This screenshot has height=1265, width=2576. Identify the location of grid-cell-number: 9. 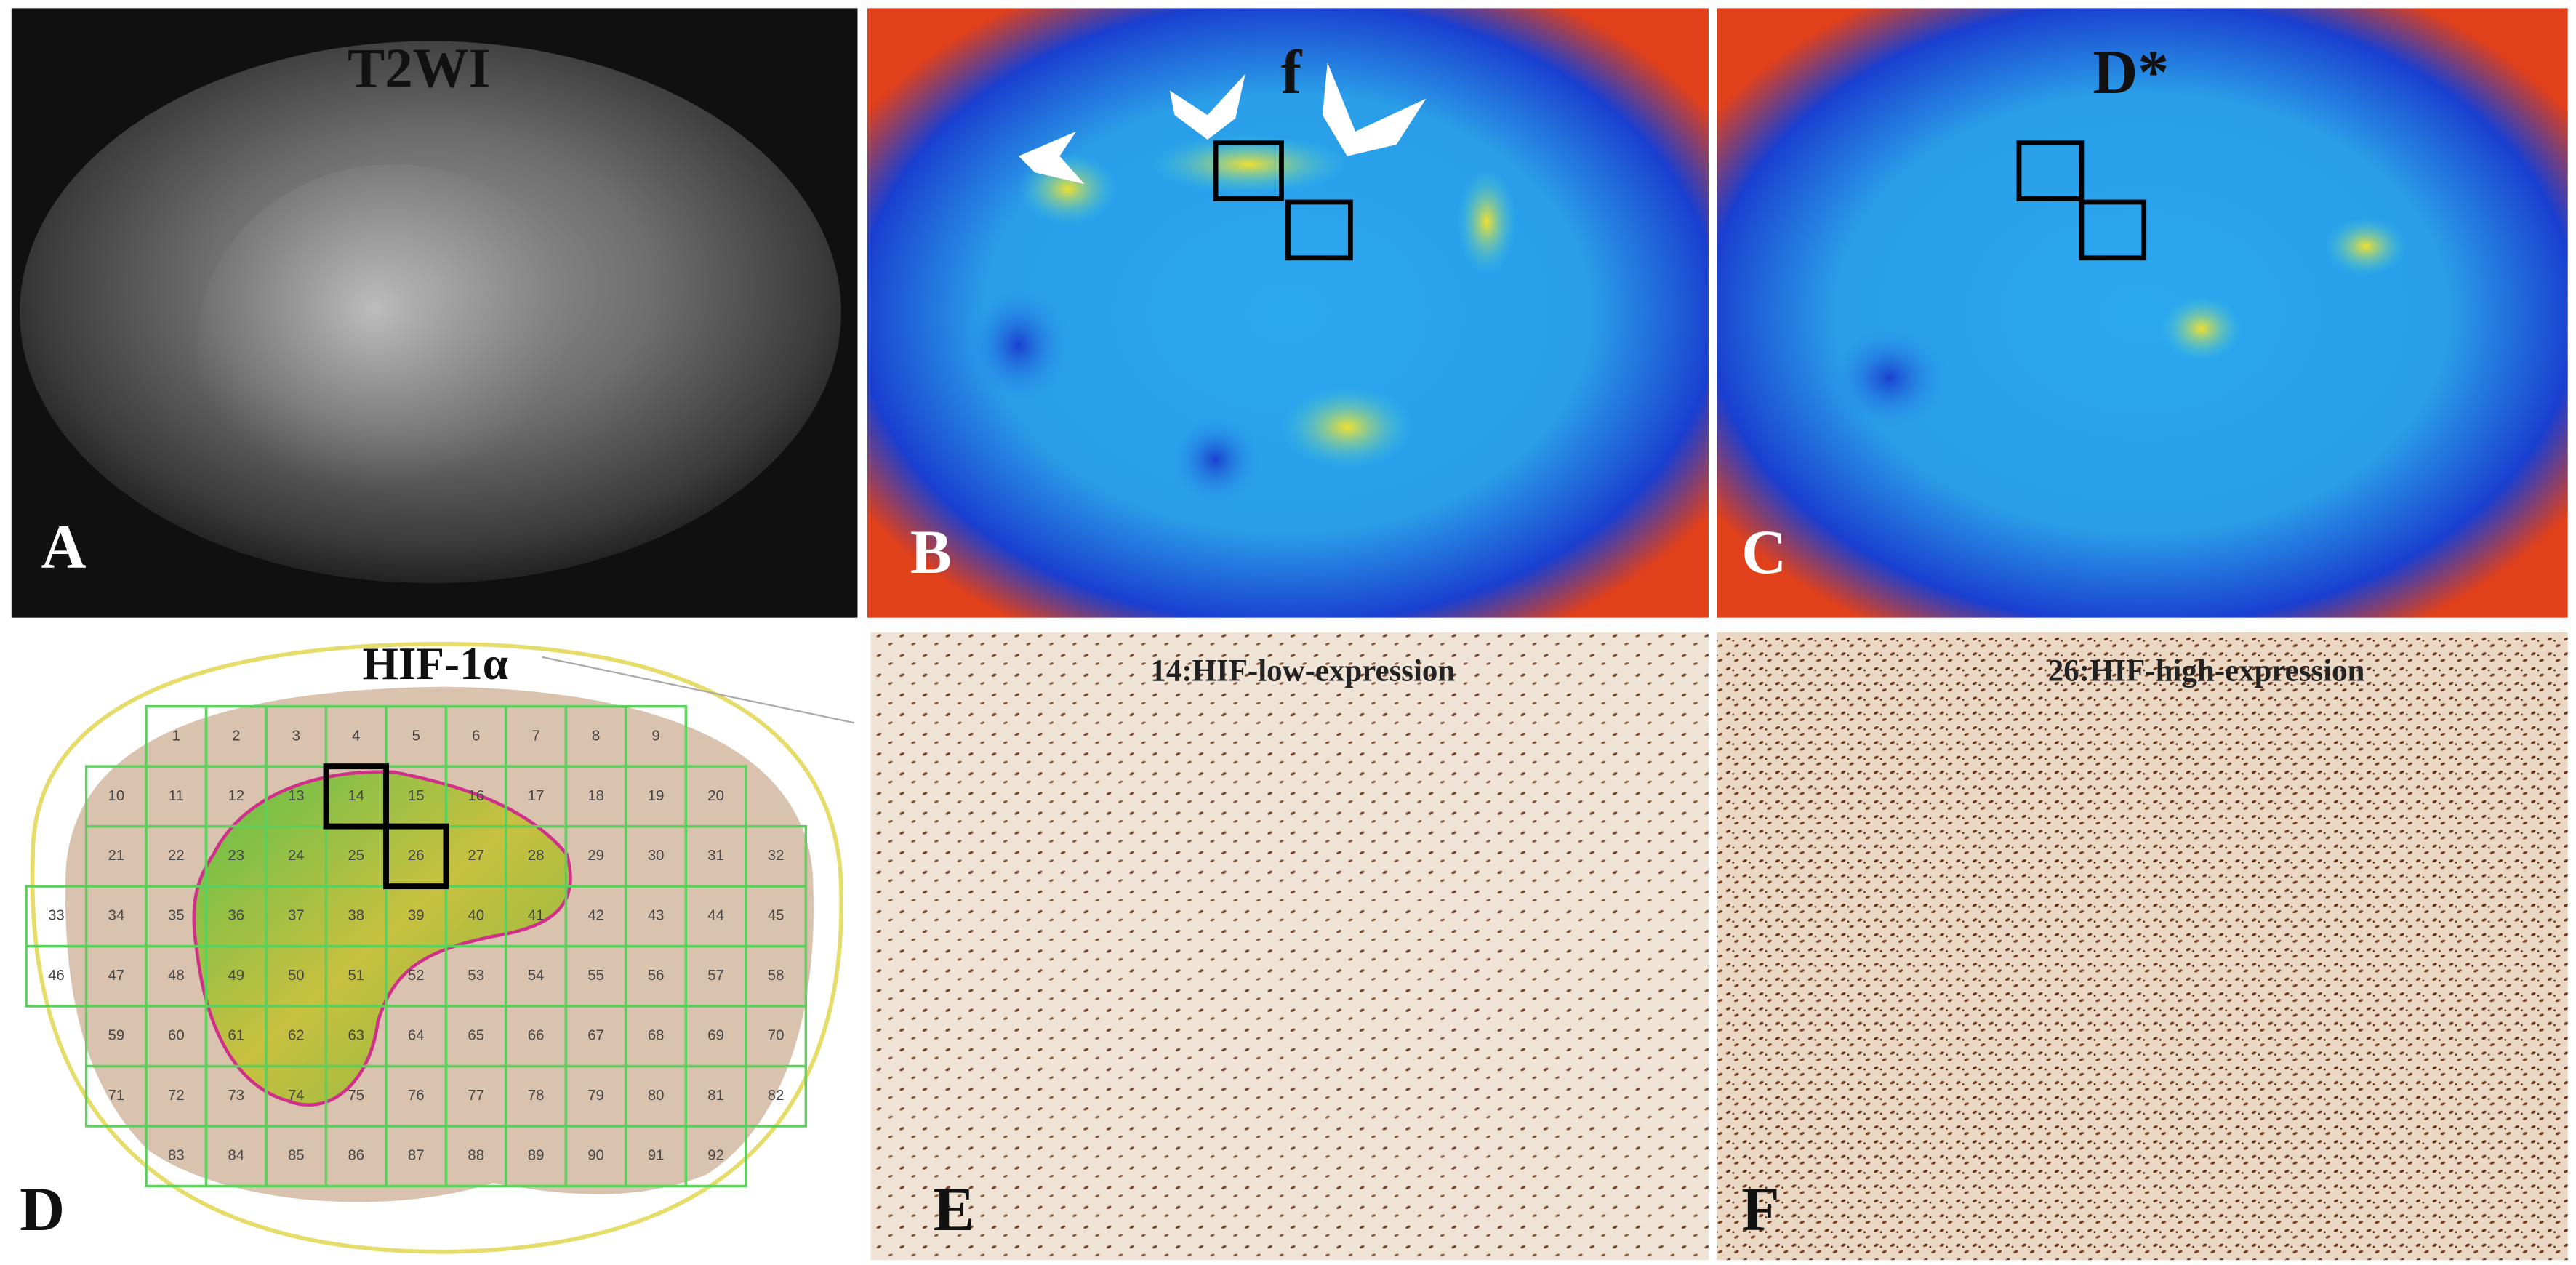
(655, 736).